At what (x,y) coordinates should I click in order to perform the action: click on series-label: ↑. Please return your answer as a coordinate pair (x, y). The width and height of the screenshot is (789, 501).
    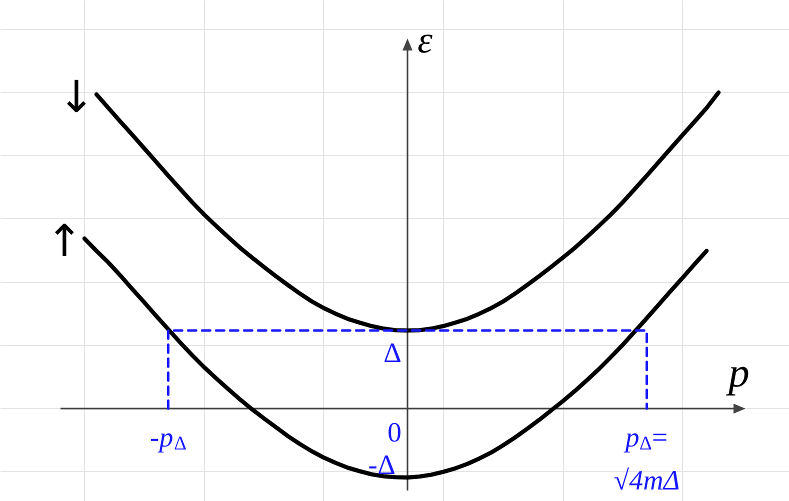
    Looking at the image, I should click on (64, 242).